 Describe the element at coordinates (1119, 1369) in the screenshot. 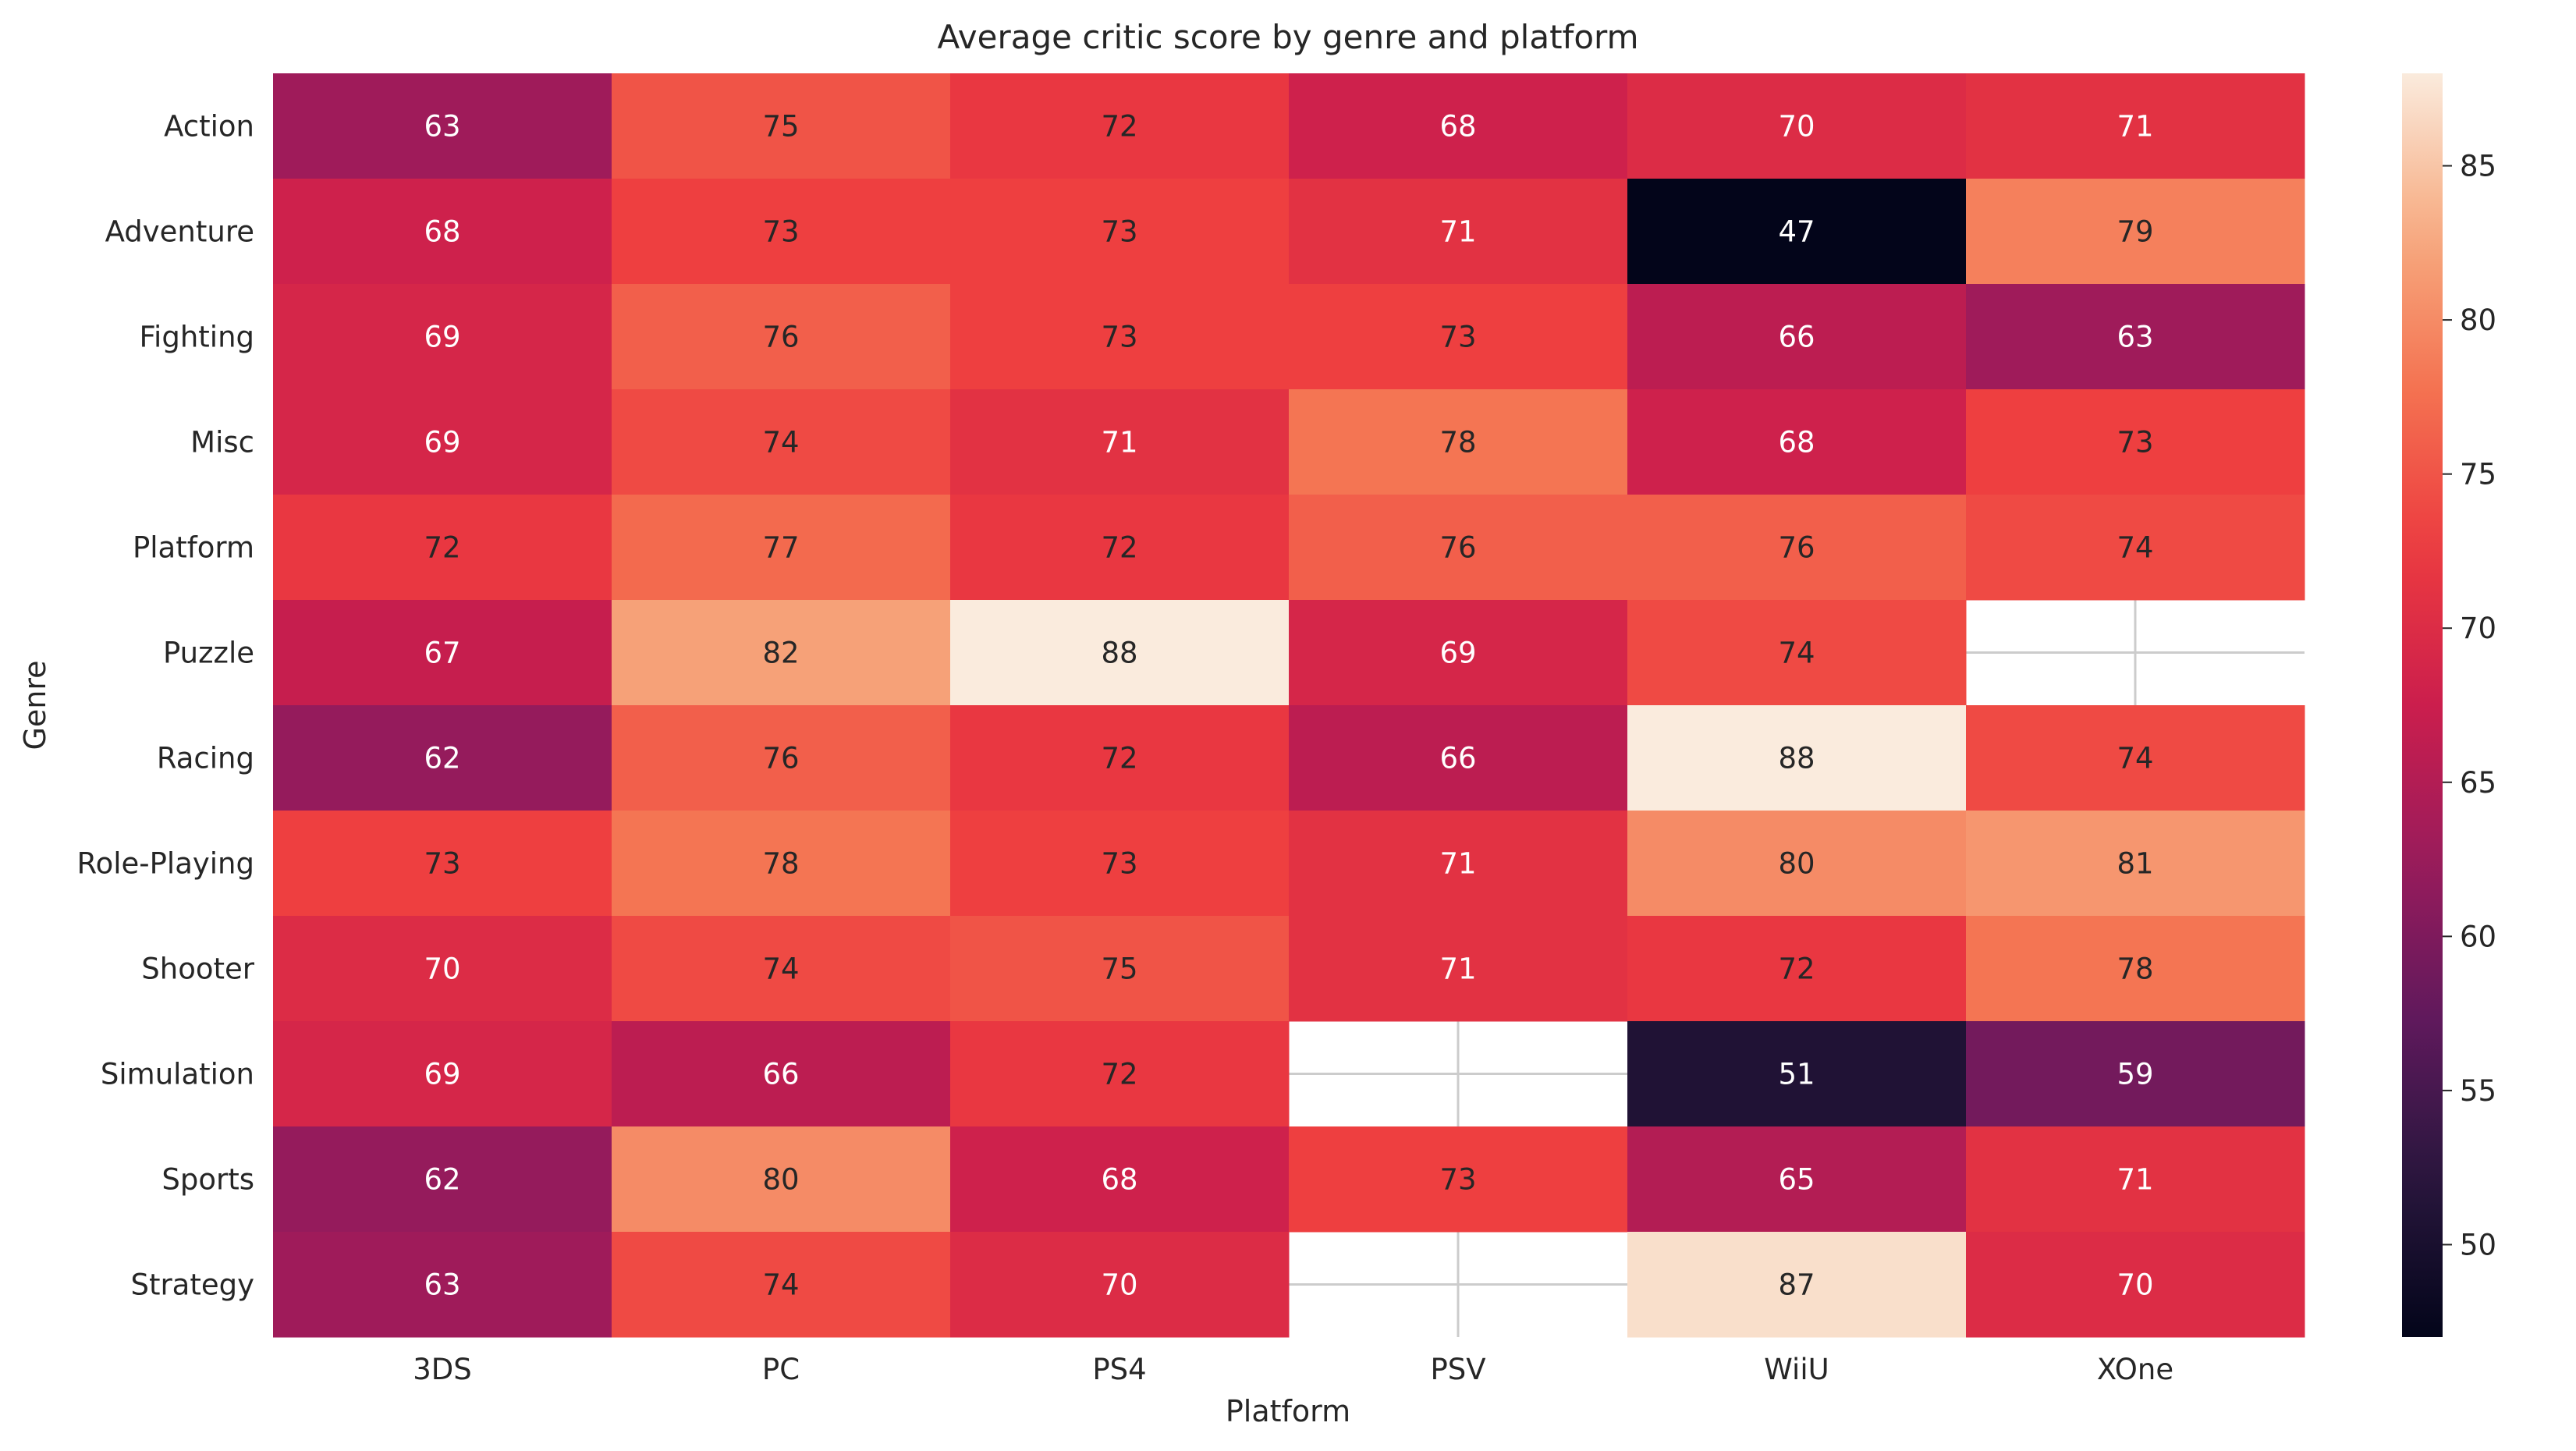

I see `x-tick-label: PS4` at that location.